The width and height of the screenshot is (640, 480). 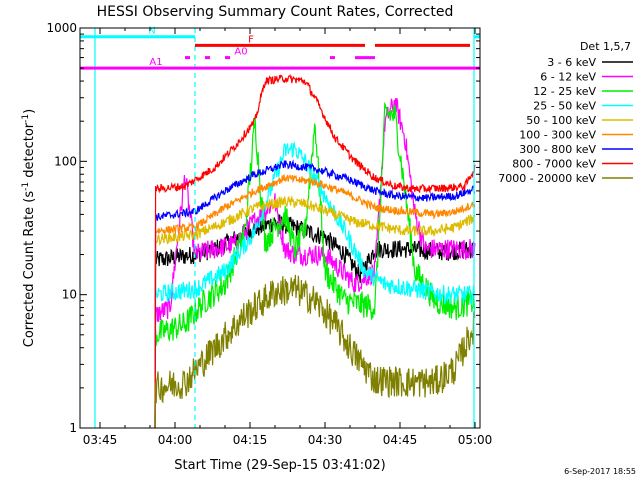 I want to click on x-tick-label: 04:00, so click(x=175, y=440).